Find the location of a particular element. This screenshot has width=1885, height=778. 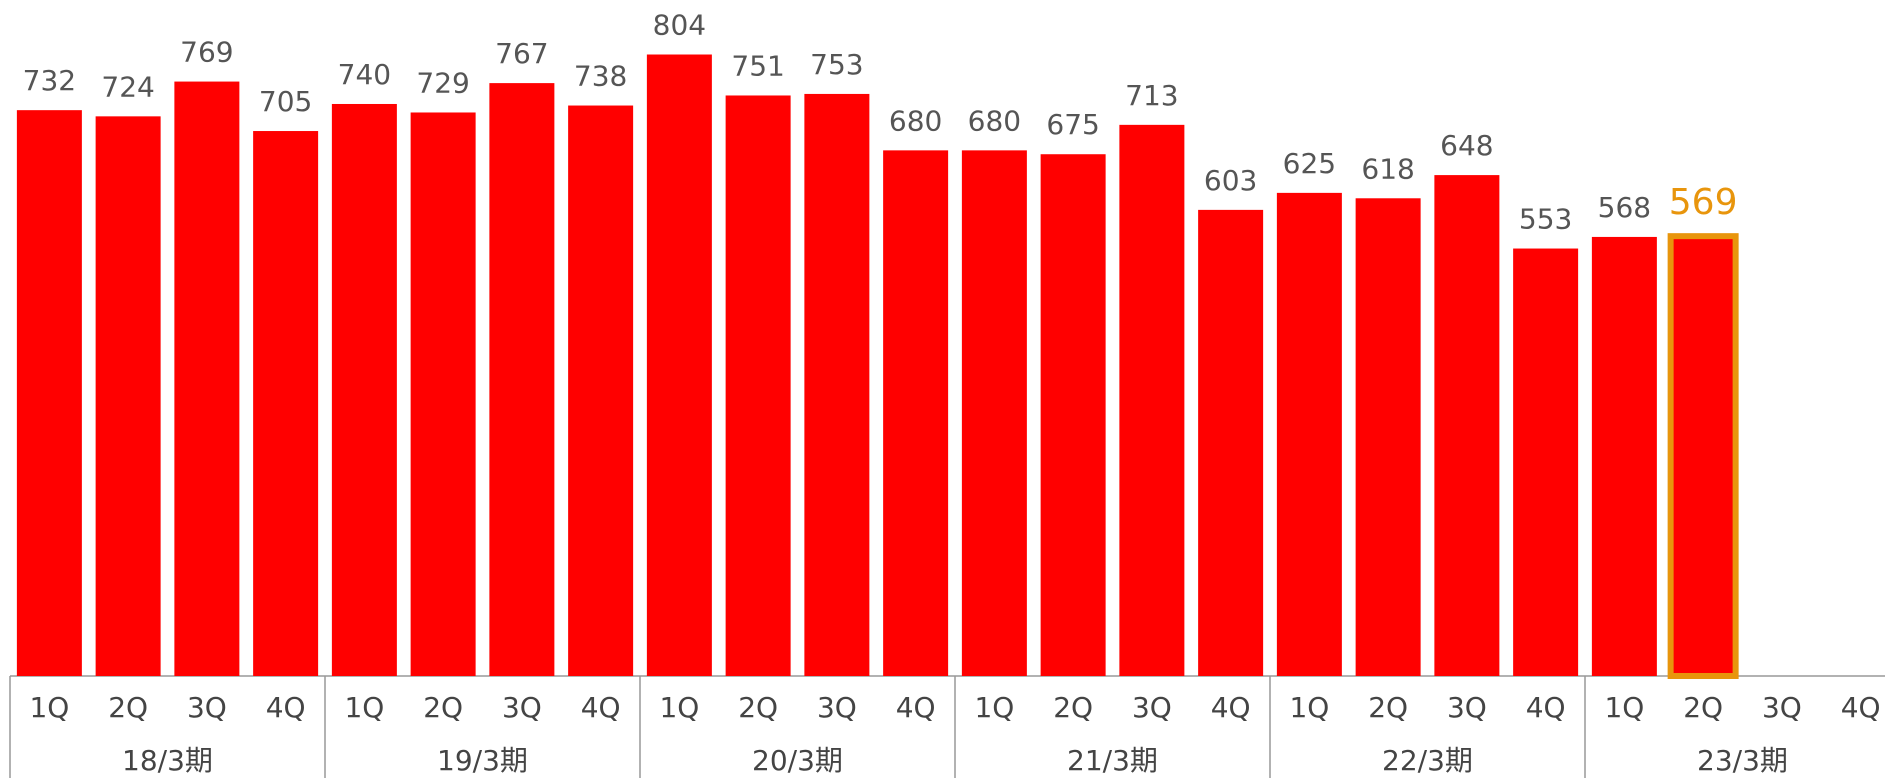

value-label: 724 is located at coordinates (127, 86).